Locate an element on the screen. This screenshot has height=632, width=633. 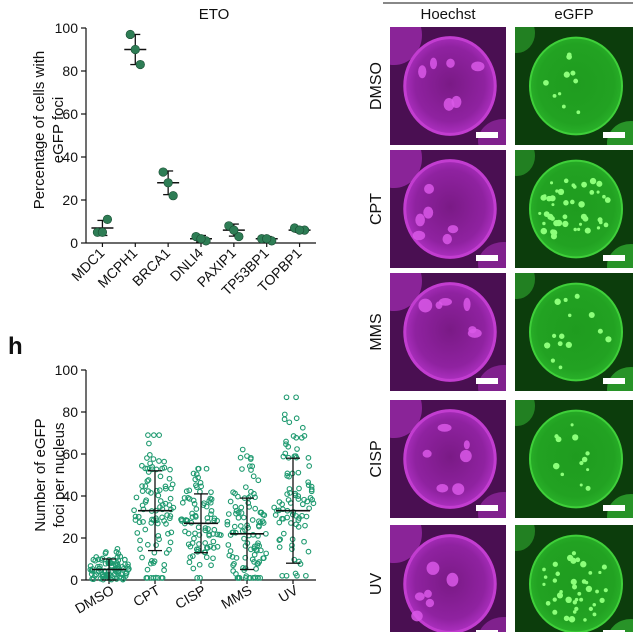
micrograph-row: DMSO is located at coordinates (500, 86).